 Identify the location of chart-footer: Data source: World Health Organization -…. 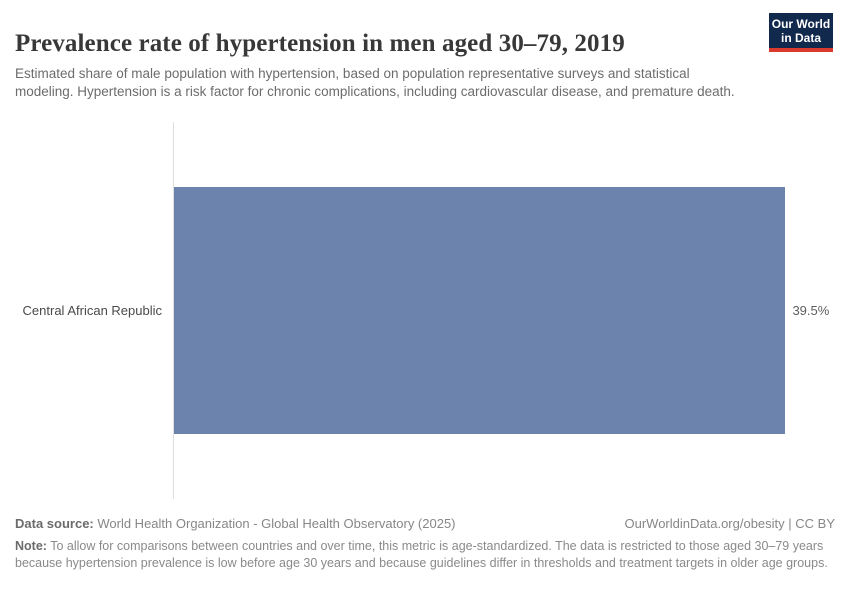
(425, 544).